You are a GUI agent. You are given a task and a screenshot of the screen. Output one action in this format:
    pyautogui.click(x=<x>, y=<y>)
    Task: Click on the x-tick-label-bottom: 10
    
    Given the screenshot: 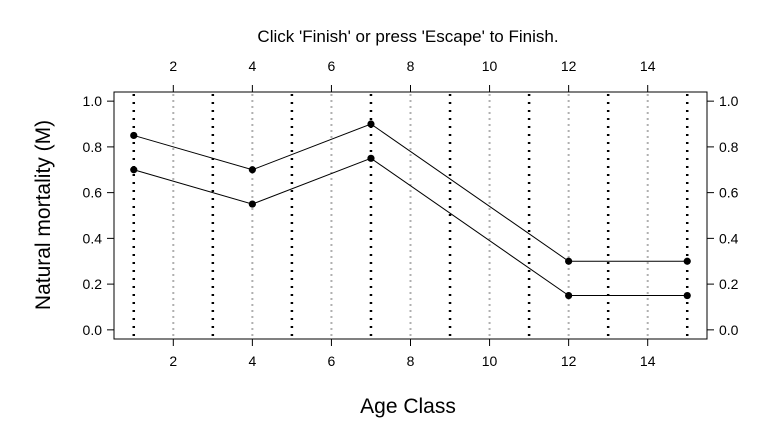 What is the action you would take?
    pyautogui.click(x=490, y=361)
    